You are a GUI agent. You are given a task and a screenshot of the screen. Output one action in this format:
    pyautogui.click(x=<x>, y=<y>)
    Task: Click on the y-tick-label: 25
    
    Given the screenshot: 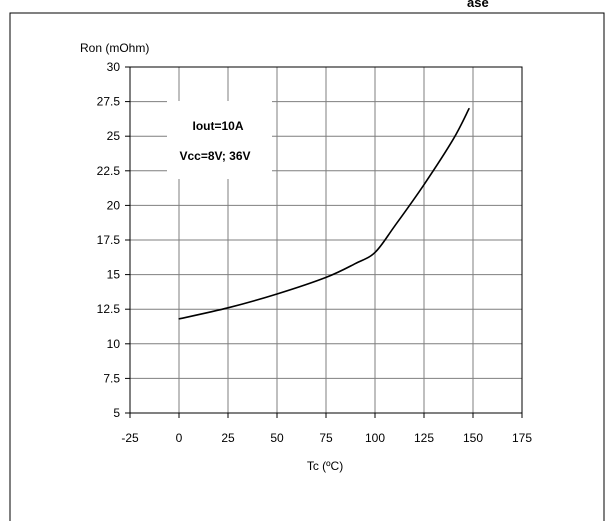 What is the action you would take?
    pyautogui.click(x=114, y=136)
    